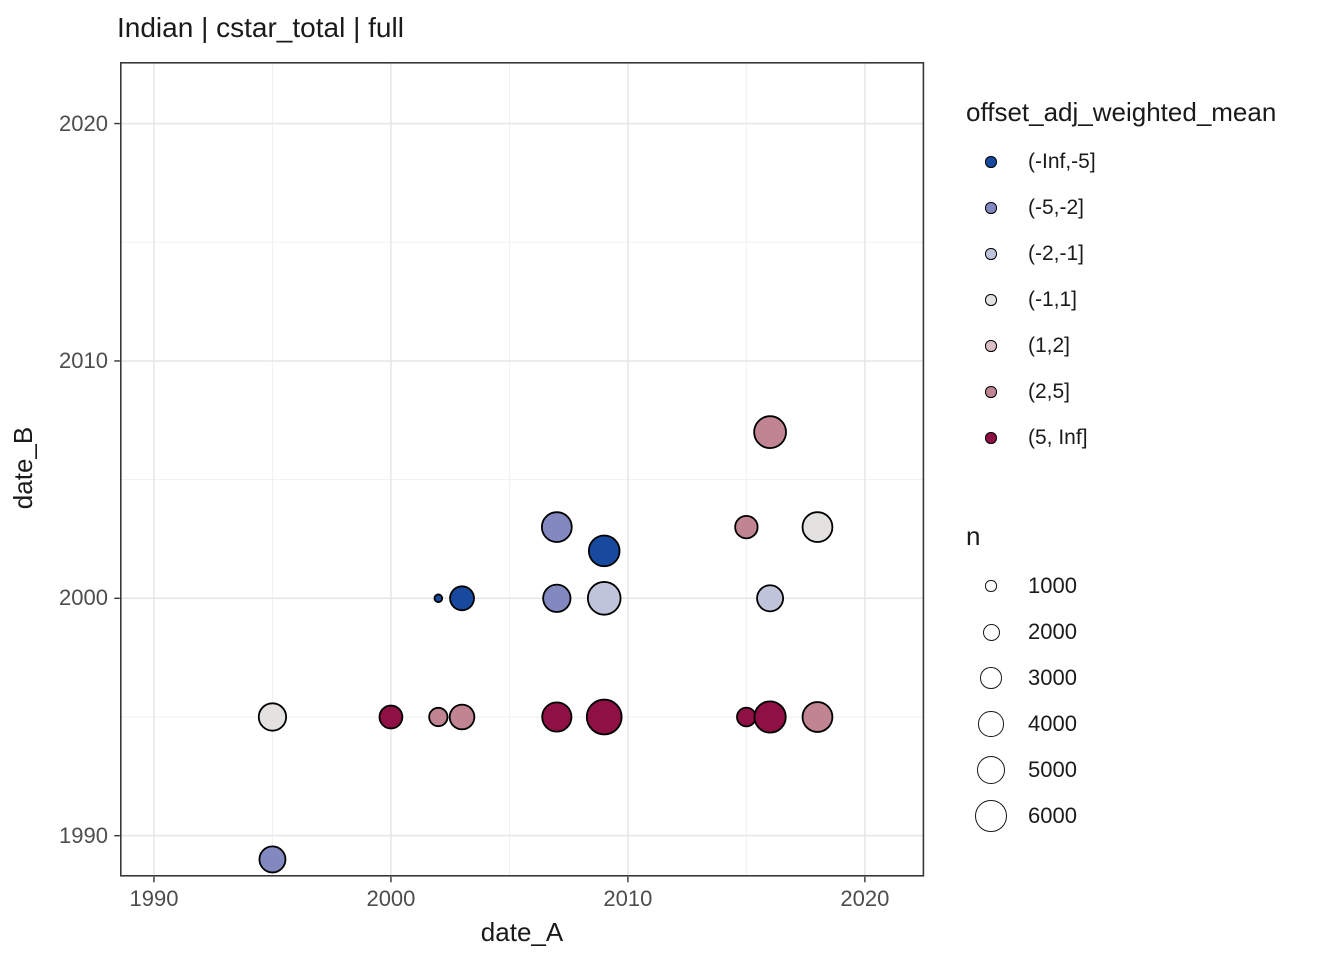  I want to click on x-tick-label: 2020, so click(865, 898).